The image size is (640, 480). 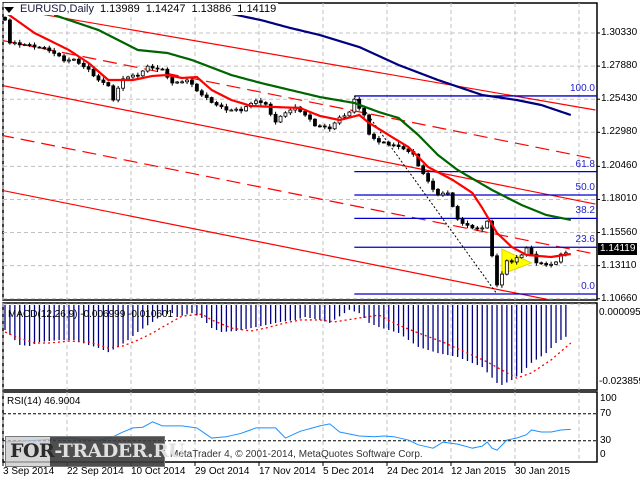 I want to click on price-axis-label: 1.15560, so click(x=619, y=232).